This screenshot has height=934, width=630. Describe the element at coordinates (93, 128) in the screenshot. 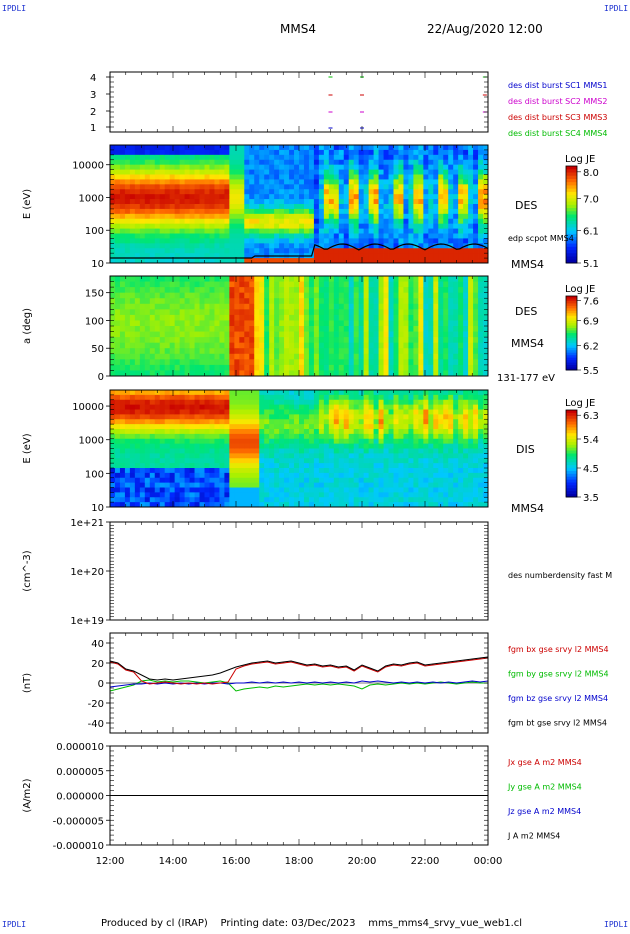

I see `burst-ytick-label: 1` at that location.